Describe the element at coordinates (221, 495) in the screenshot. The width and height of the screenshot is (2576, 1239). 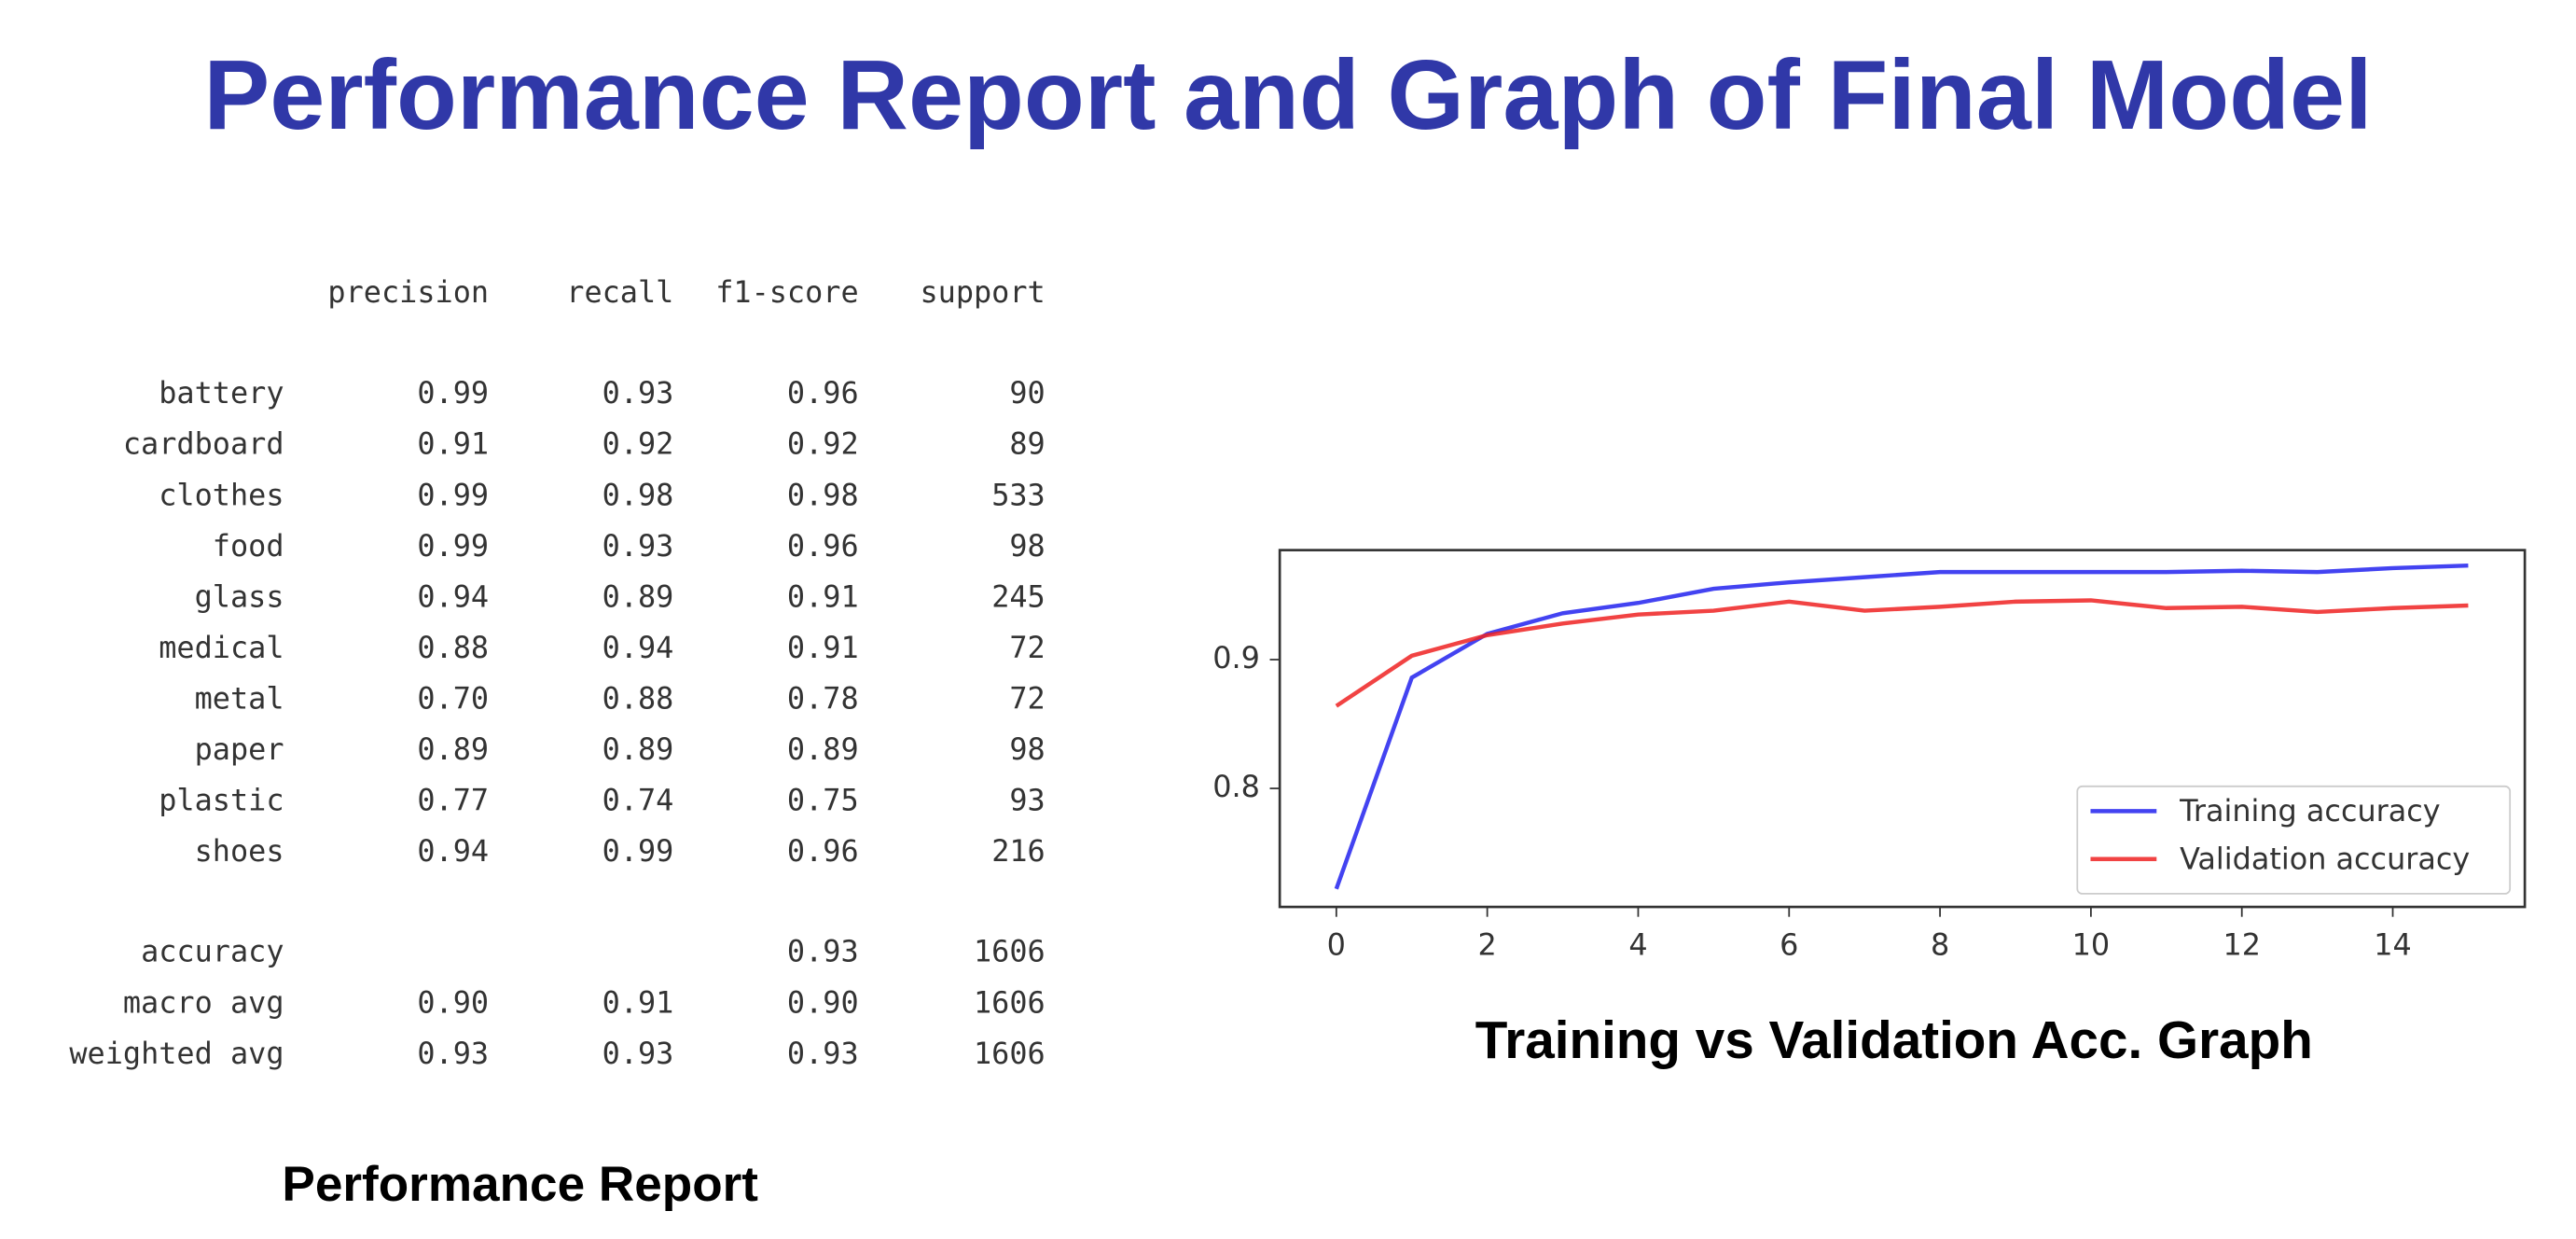
I see `row-label: clothes` at that location.